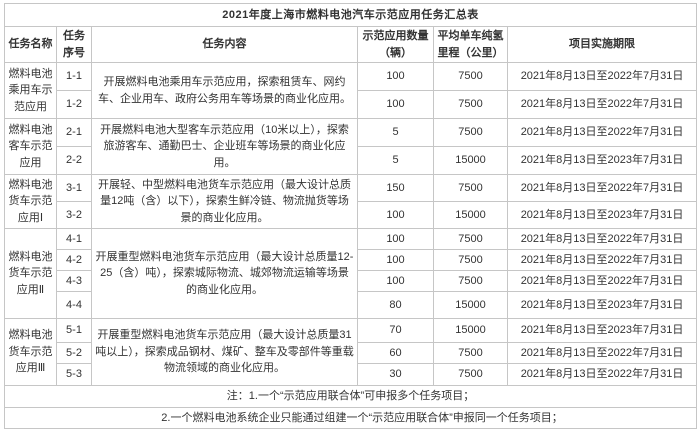 This screenshot has height=434, width=700. What do you see at coordinates (74, 160) in the screenshot?
I see `task-no: 2-2` at bounding box center [74, 160].